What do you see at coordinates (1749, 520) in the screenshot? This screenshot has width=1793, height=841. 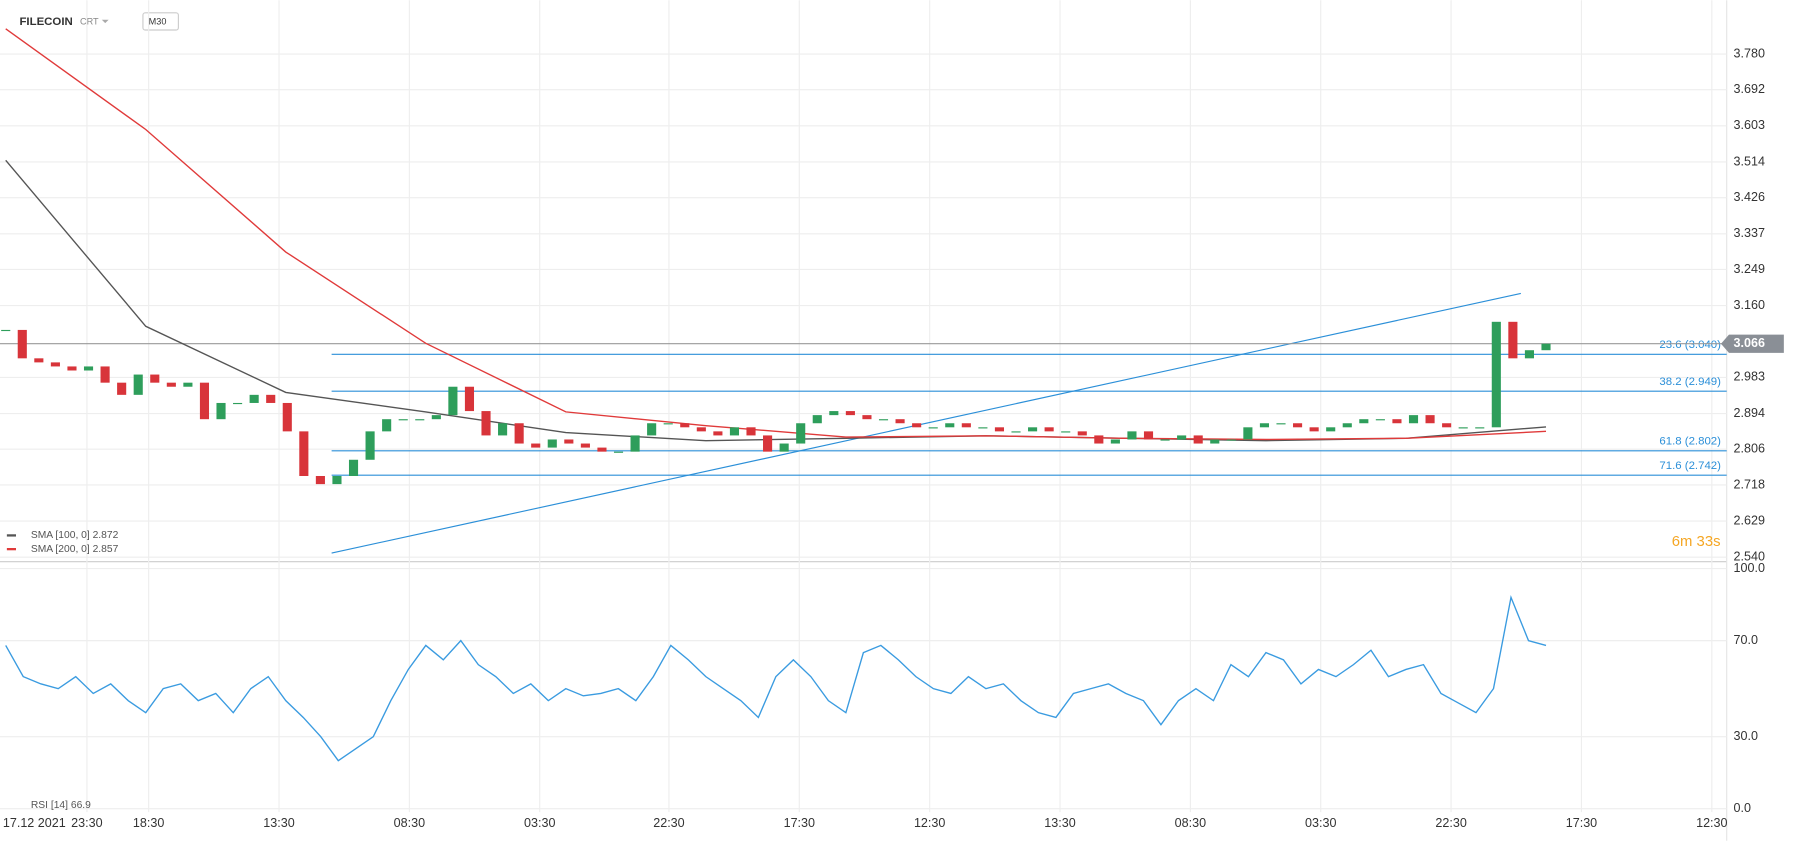 I see `y-tick-label: 2.629` at bounding box center [1749, 520].